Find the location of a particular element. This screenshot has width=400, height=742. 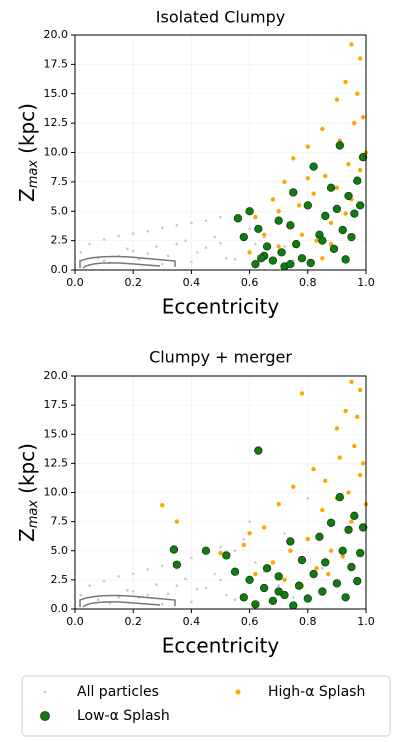

x-tick-label: 0.8 is located at coordinates (308, 621).